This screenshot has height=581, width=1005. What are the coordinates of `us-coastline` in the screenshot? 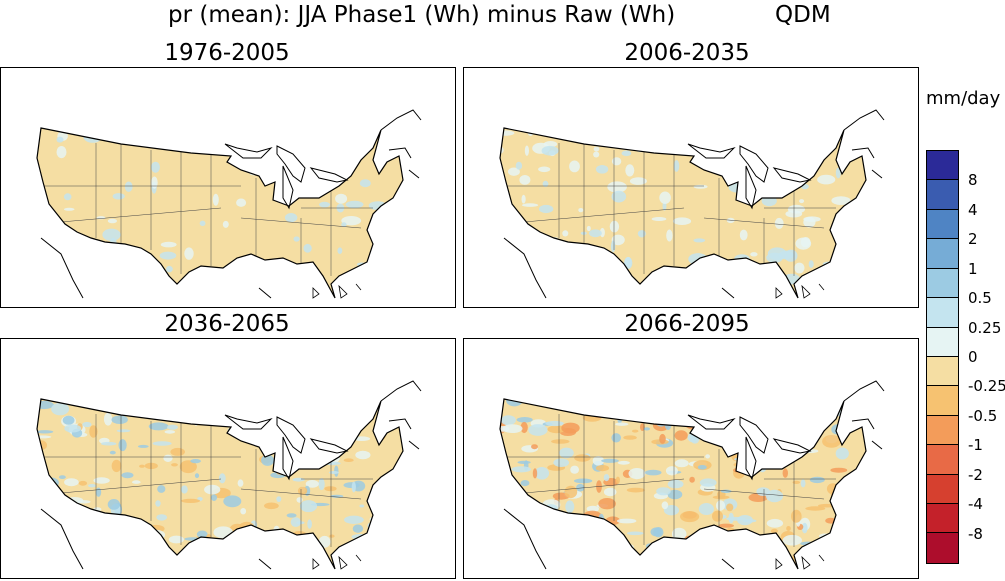 It's located at (683, 213).